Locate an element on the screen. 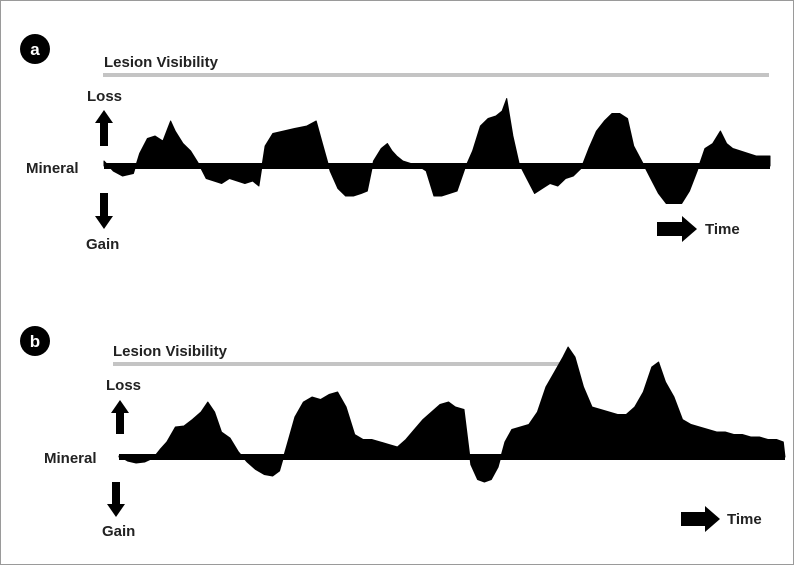 This screenshot has width=794, height=565. panel-a-time-label: Time is located at coordinates (722, 229).